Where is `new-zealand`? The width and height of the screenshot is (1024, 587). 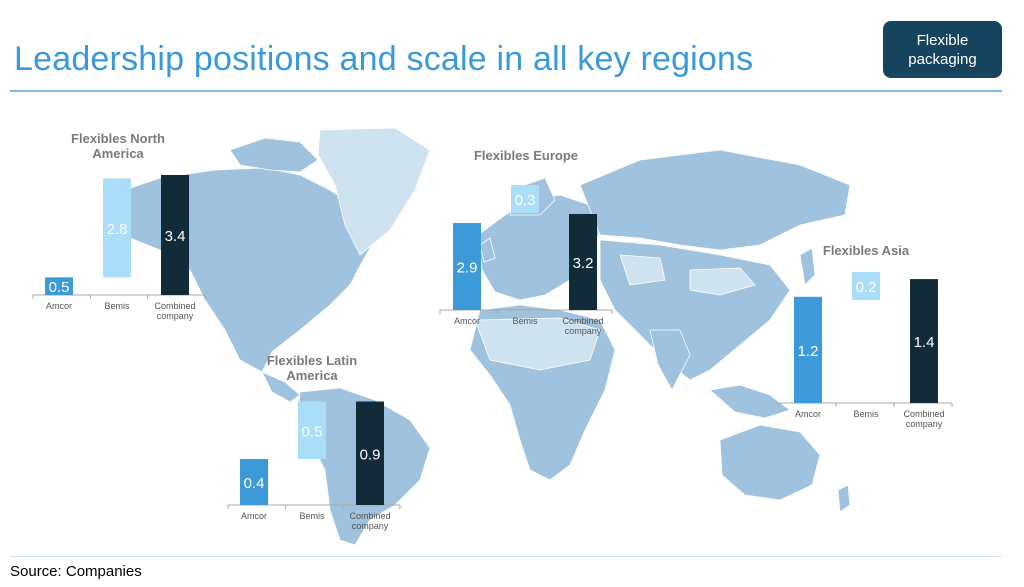 new-zealand is located at coordinates (844, 498).